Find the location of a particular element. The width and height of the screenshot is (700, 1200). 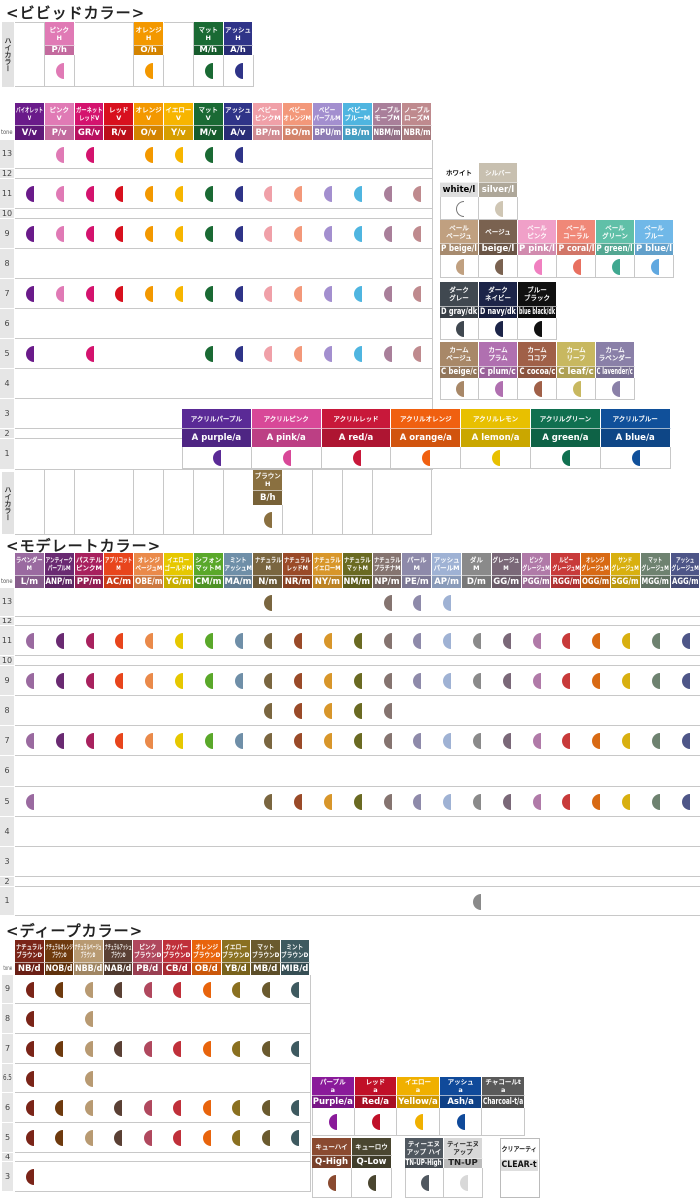

color-code-pe-m: PE/m is located at coordinates (417, 581).